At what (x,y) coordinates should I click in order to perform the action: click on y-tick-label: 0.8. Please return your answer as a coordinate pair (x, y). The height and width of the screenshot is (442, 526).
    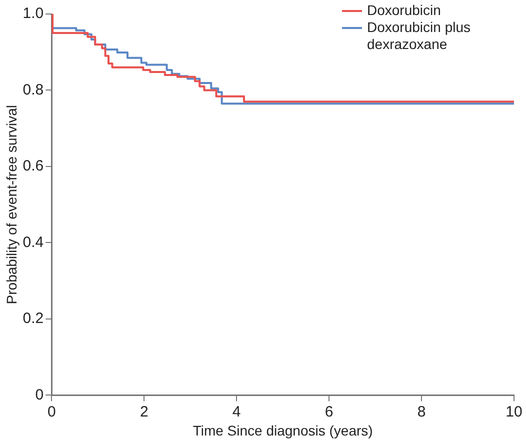
    Looking at the image, I should click on (33, 89).